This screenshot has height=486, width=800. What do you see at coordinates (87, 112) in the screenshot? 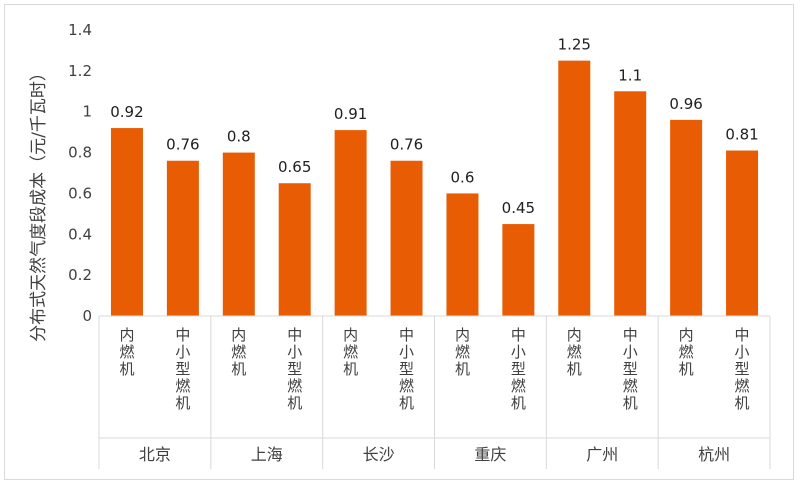
I see `y-tick-label: 1` at bounding box center [87, 112].